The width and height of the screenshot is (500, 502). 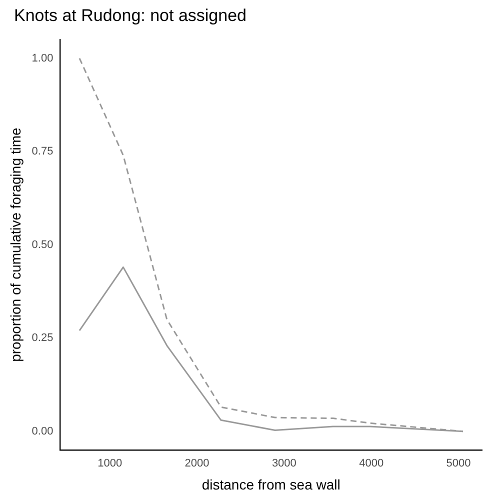 I want to click on chart-title: Knots at Rudong: not assigned, so click(x=130, y=16).